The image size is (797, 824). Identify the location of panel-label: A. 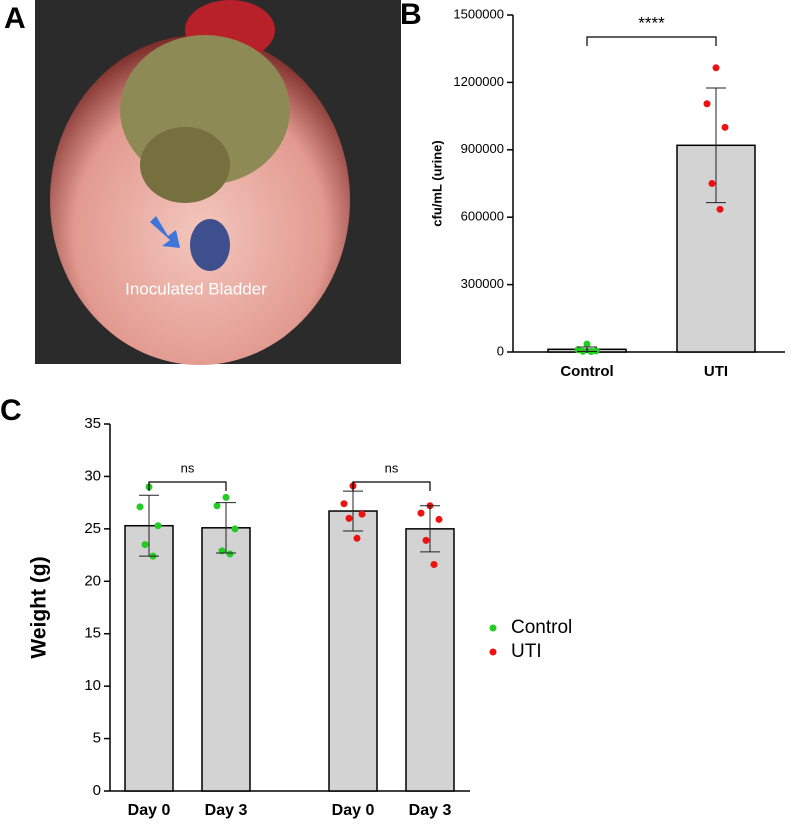
(15, 18).